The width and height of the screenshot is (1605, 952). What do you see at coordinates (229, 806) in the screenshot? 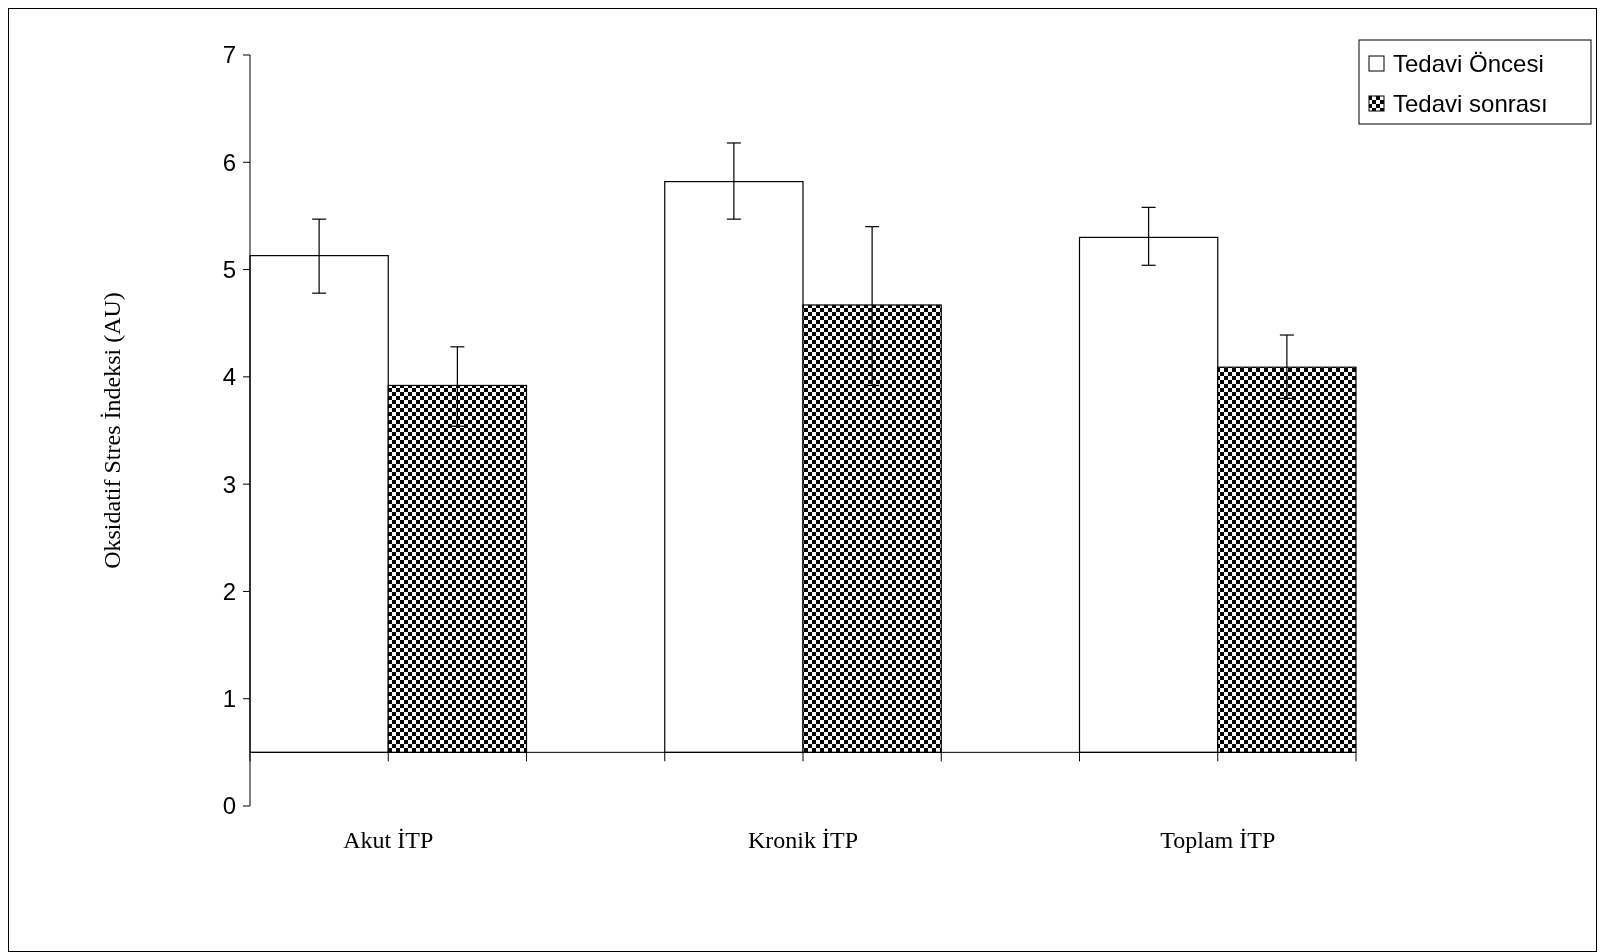
I see `y-tick-label: 0` at bounding box center [229, 806].